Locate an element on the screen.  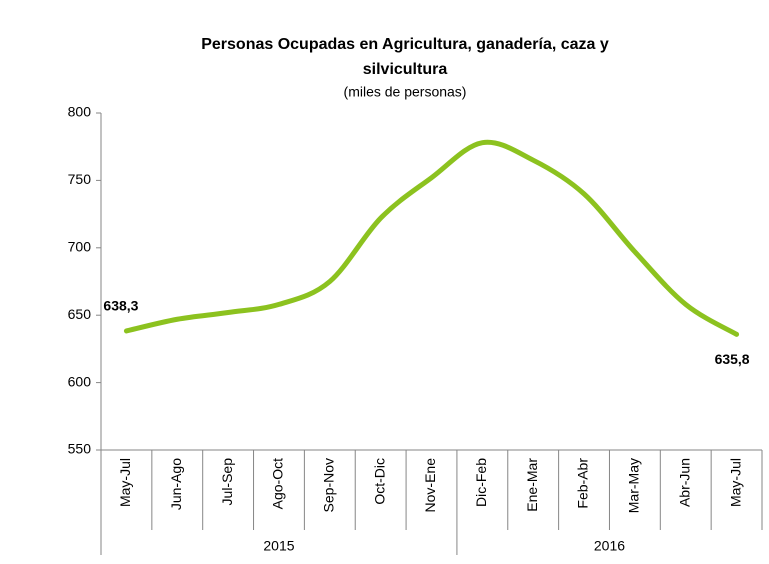
chart-subtitle: (miles de personas) is located at coordinates (405, 92).